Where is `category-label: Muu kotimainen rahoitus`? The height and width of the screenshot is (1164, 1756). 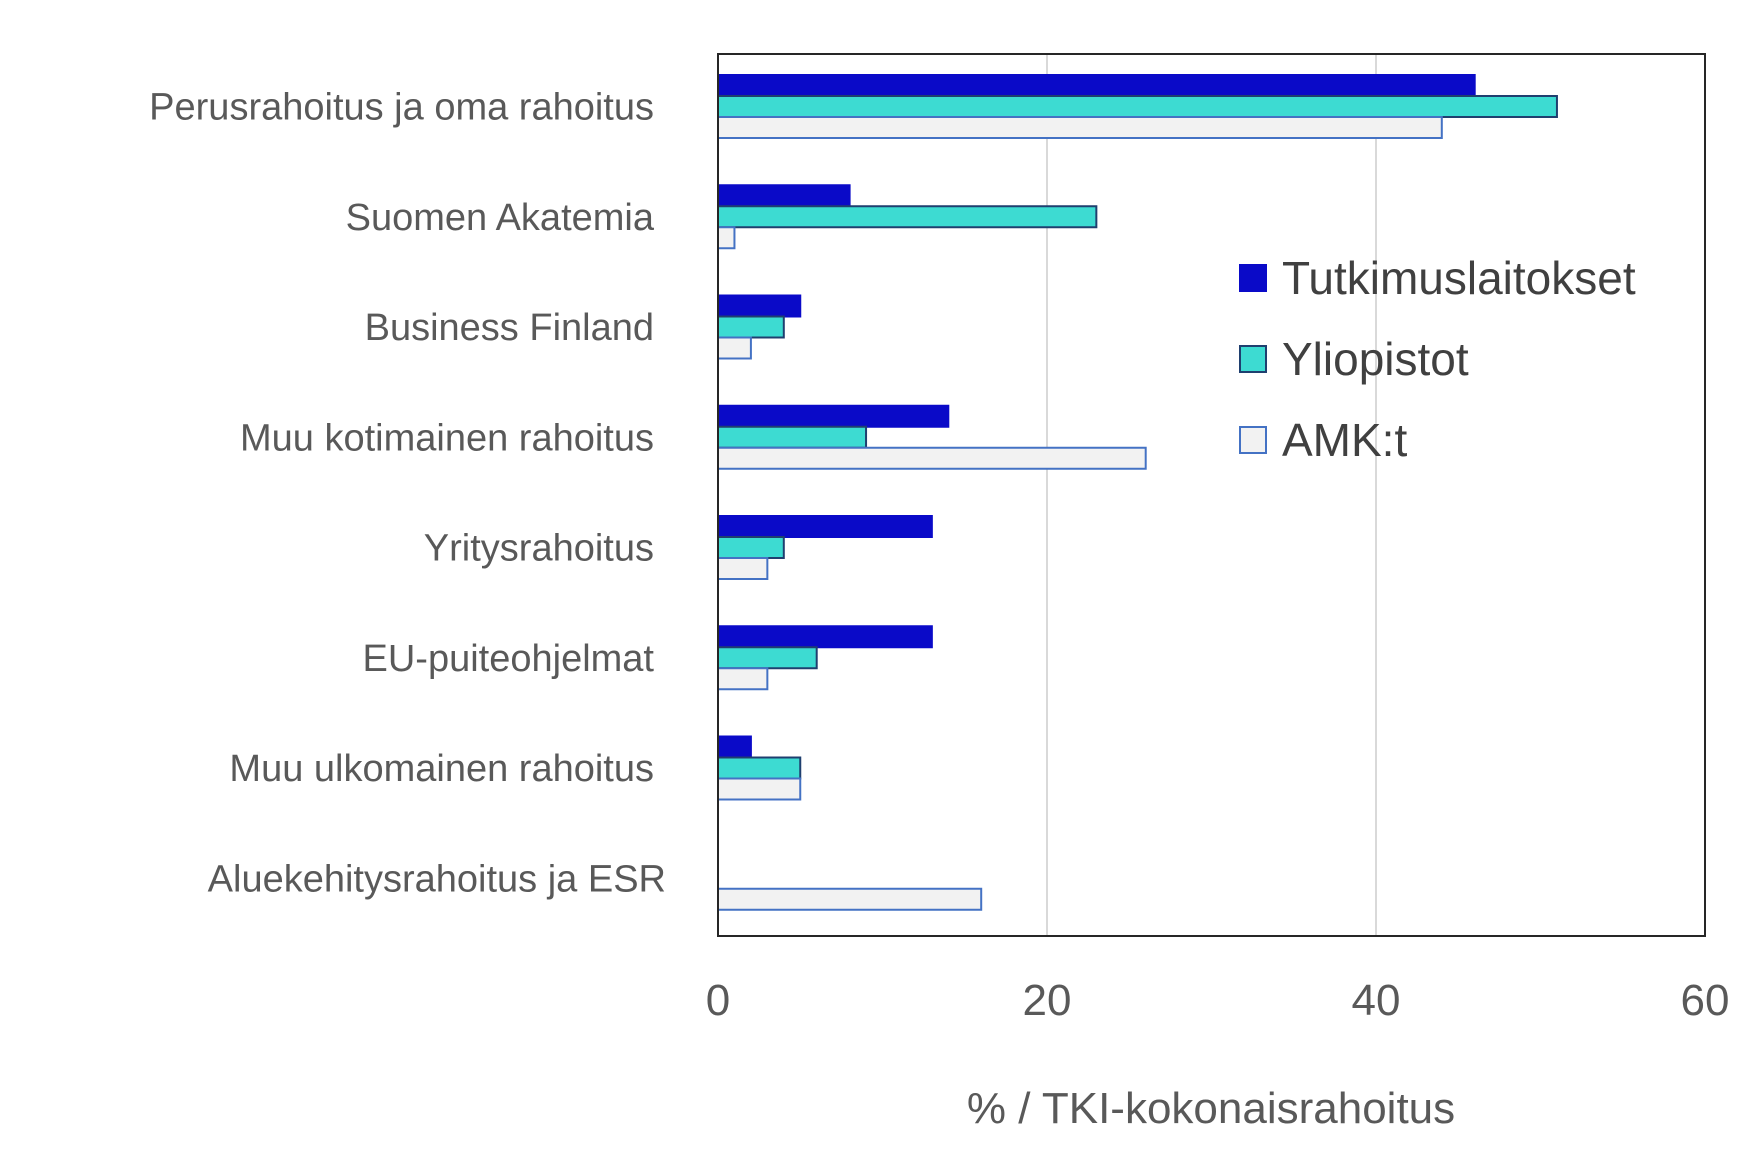 category-label: Muu kotimainen rahoitus is located at coordinates (447, 438).